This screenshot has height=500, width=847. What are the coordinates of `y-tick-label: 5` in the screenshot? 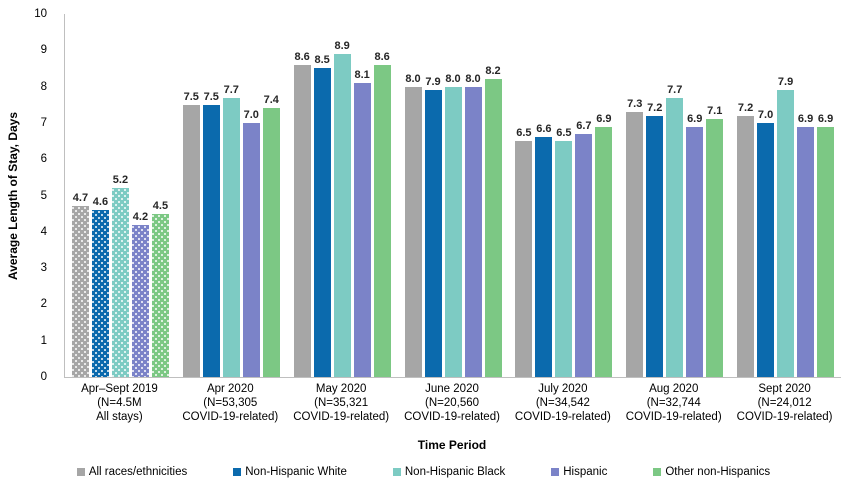 It's located at (43, 195).